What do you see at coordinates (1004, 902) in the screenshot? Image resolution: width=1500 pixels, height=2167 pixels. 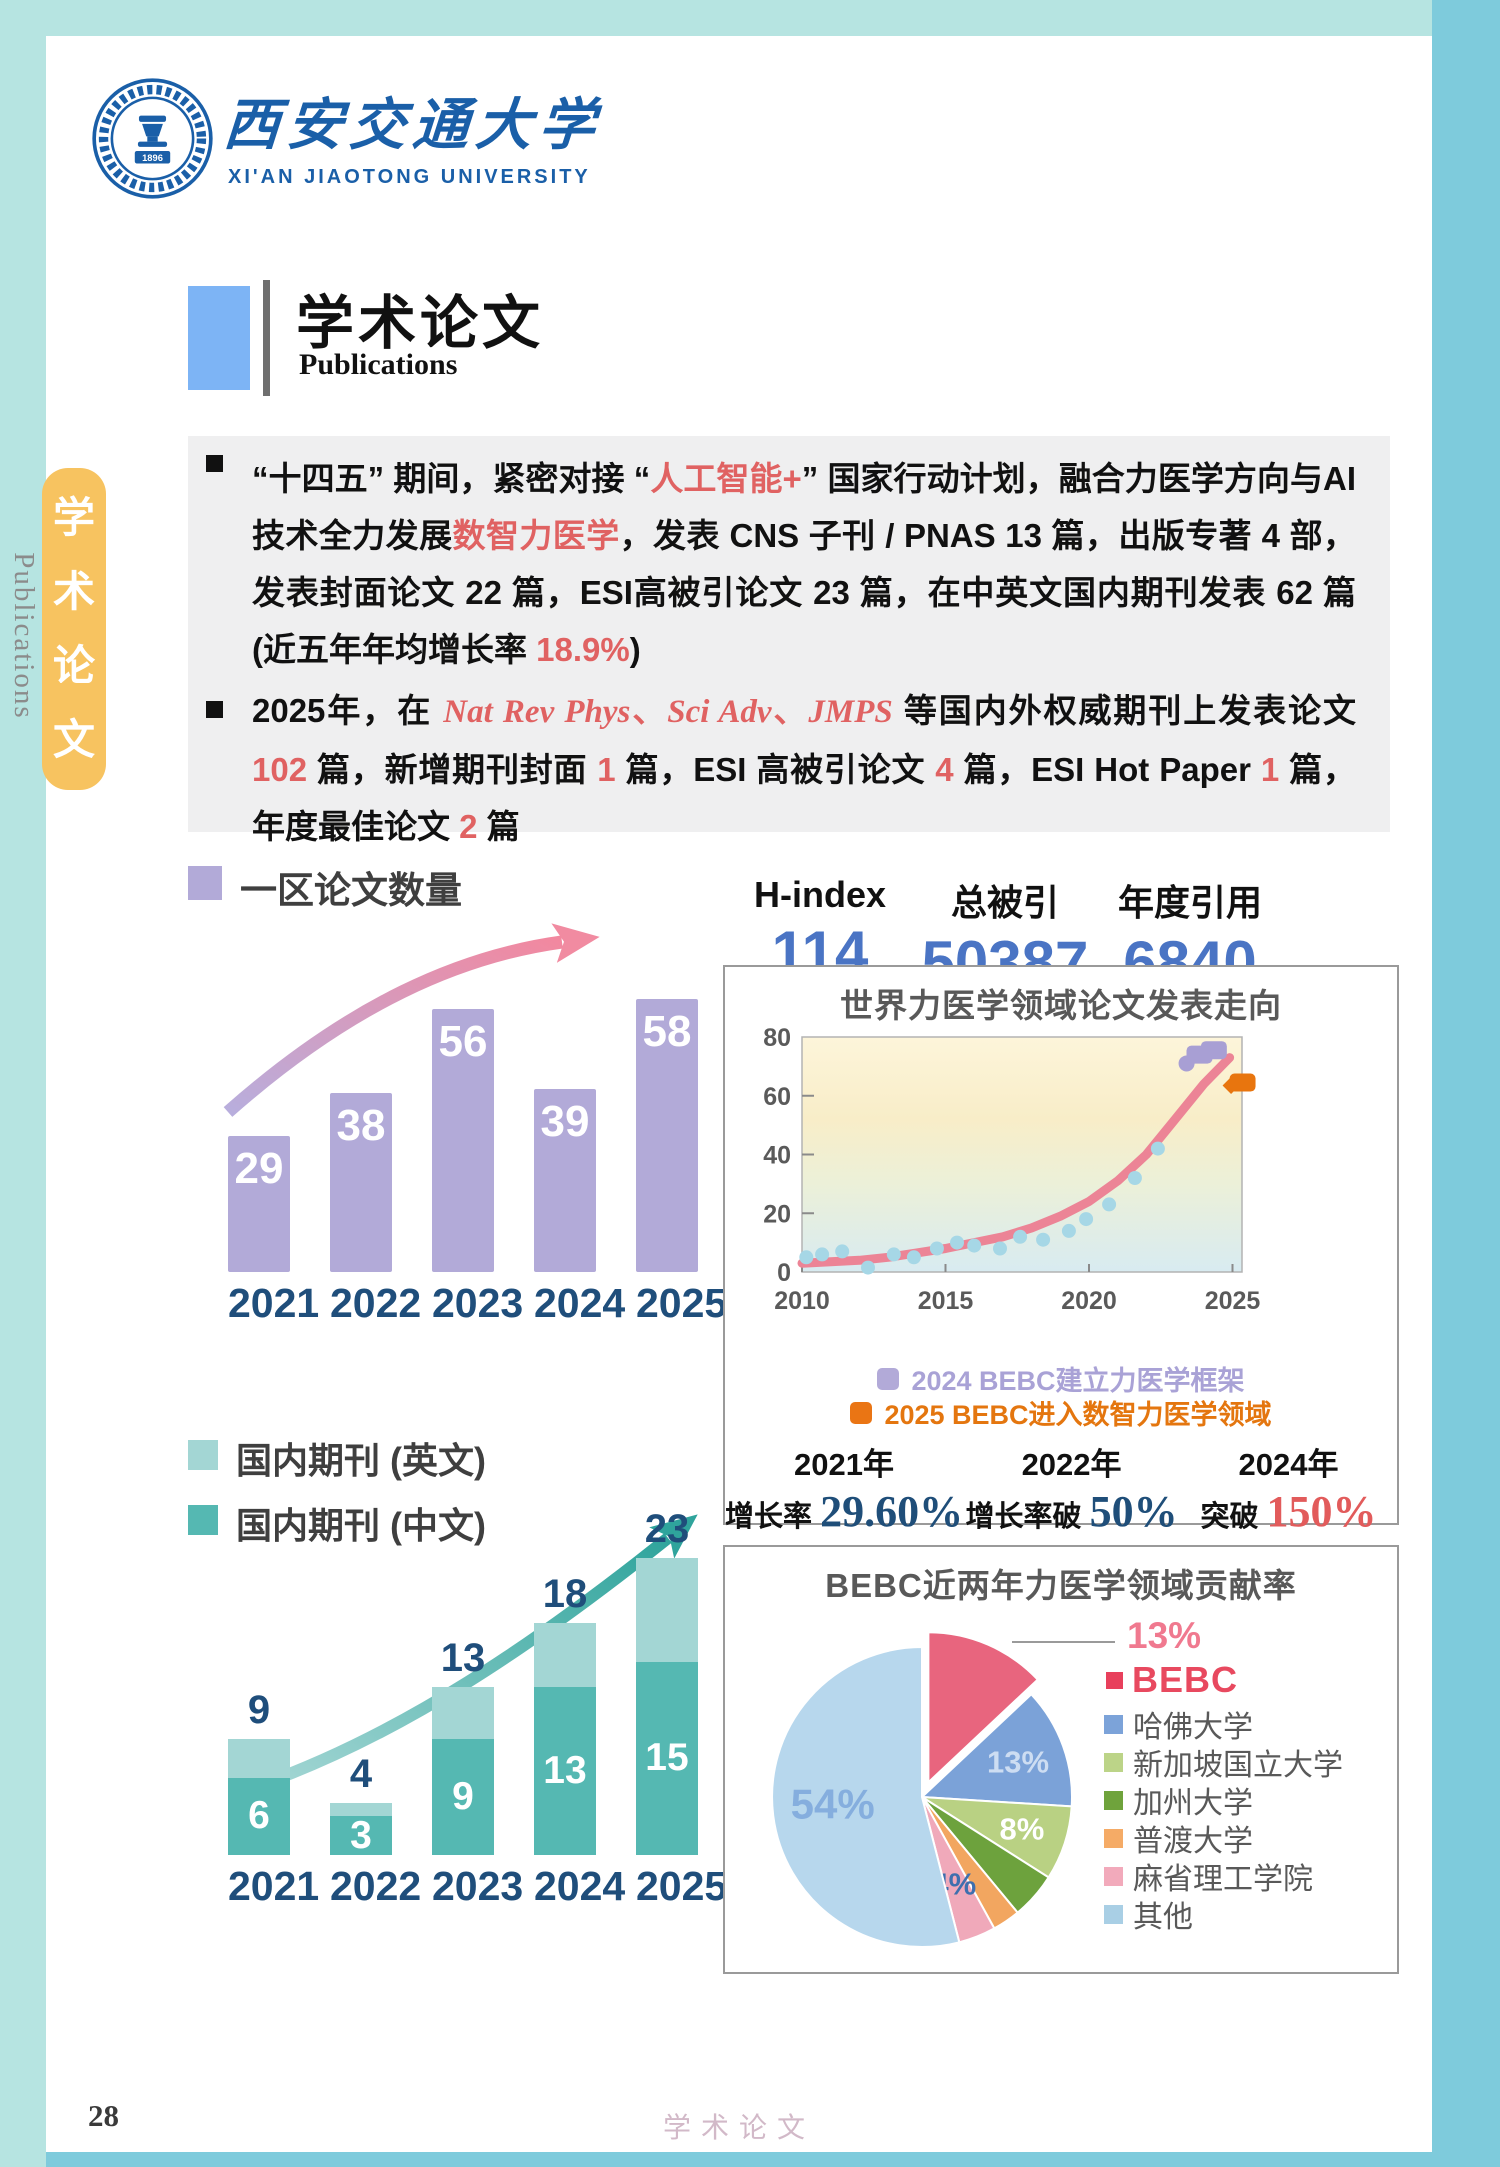 I see `stat-label: 总被引` at bounding box center [1004, 902].